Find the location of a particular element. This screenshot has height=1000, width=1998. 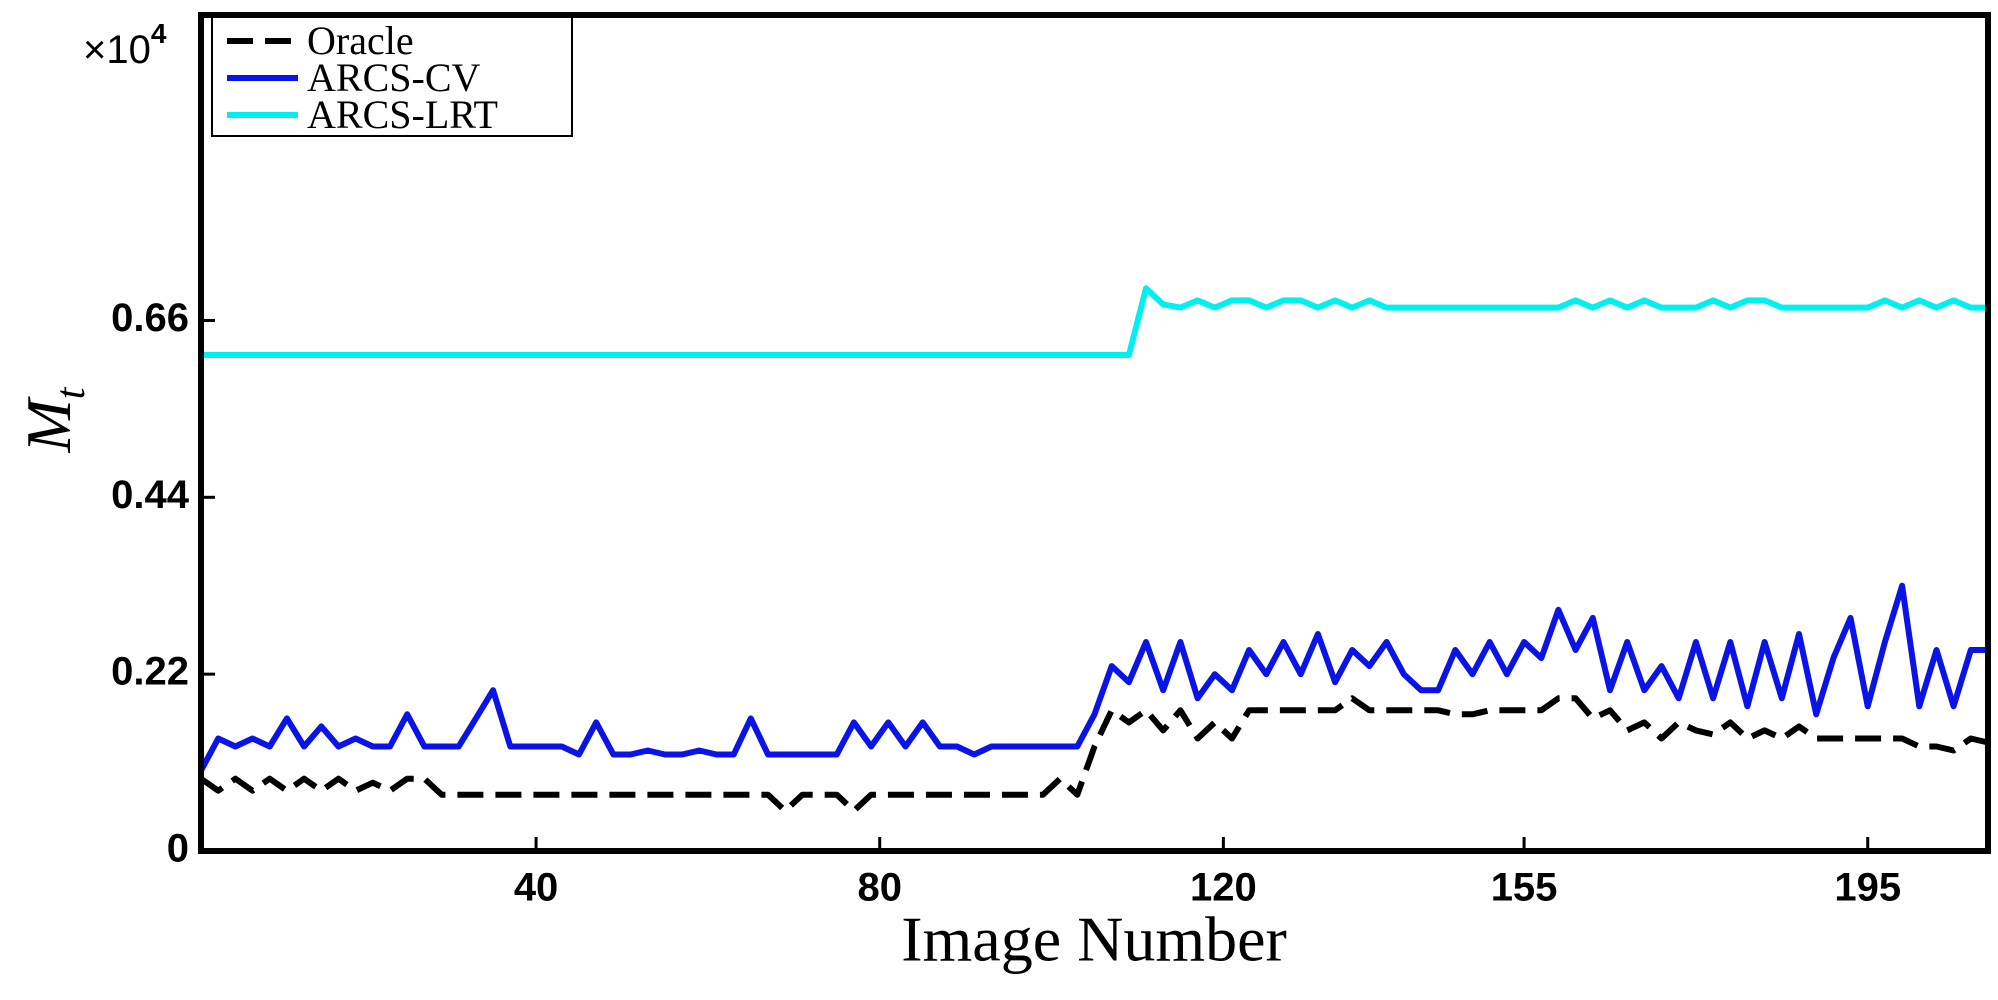

x-tick-label: 40 is located at coordinates (536, 888).